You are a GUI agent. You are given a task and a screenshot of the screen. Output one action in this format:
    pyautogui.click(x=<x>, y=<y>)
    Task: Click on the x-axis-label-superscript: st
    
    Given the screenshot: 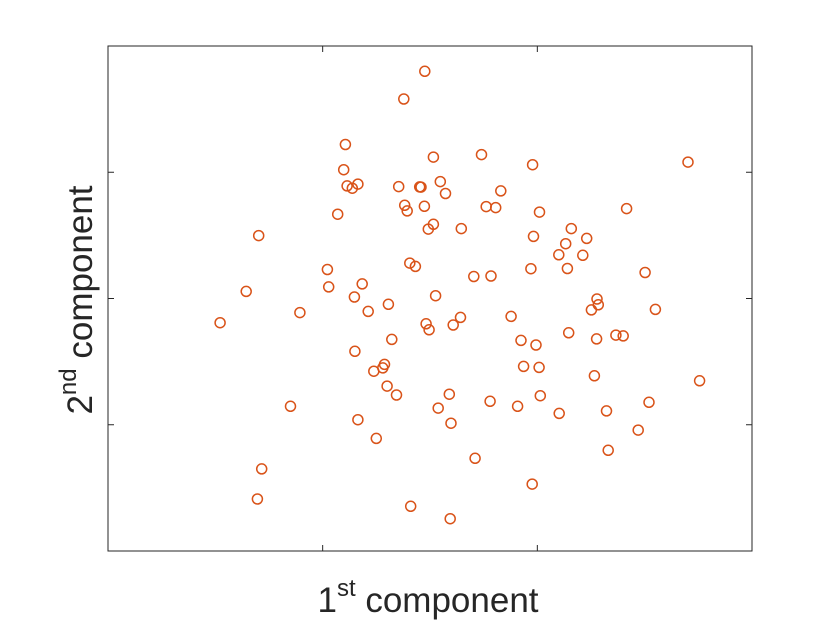 What is the action you would take?
    pyautogui.click(x=346, y=588)
    